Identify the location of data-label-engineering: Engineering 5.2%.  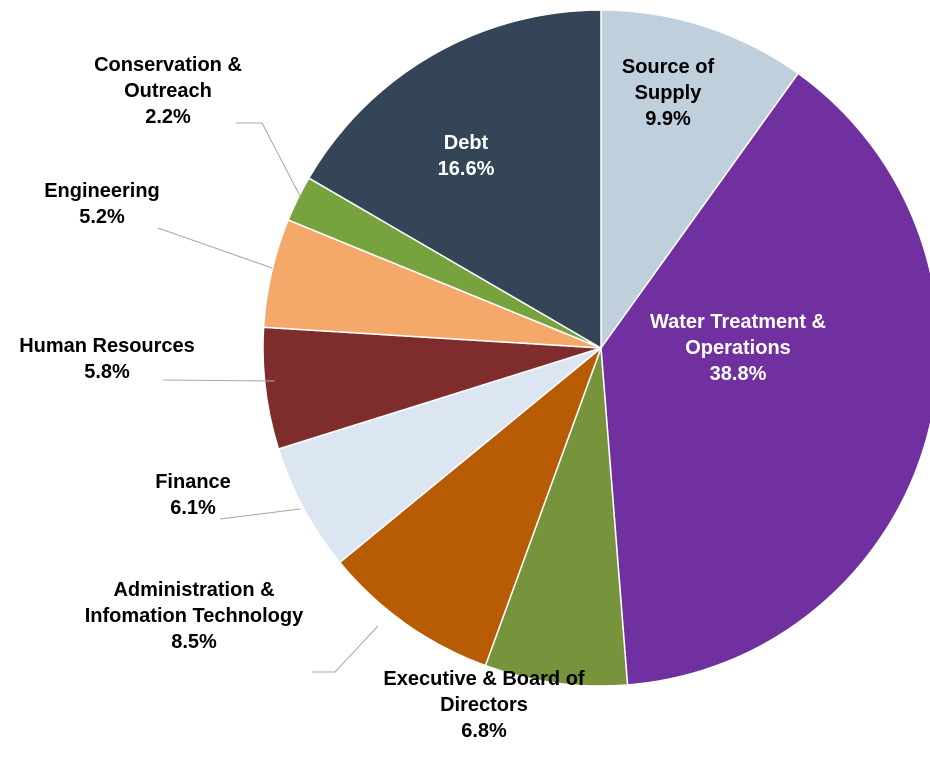
(102, 204).